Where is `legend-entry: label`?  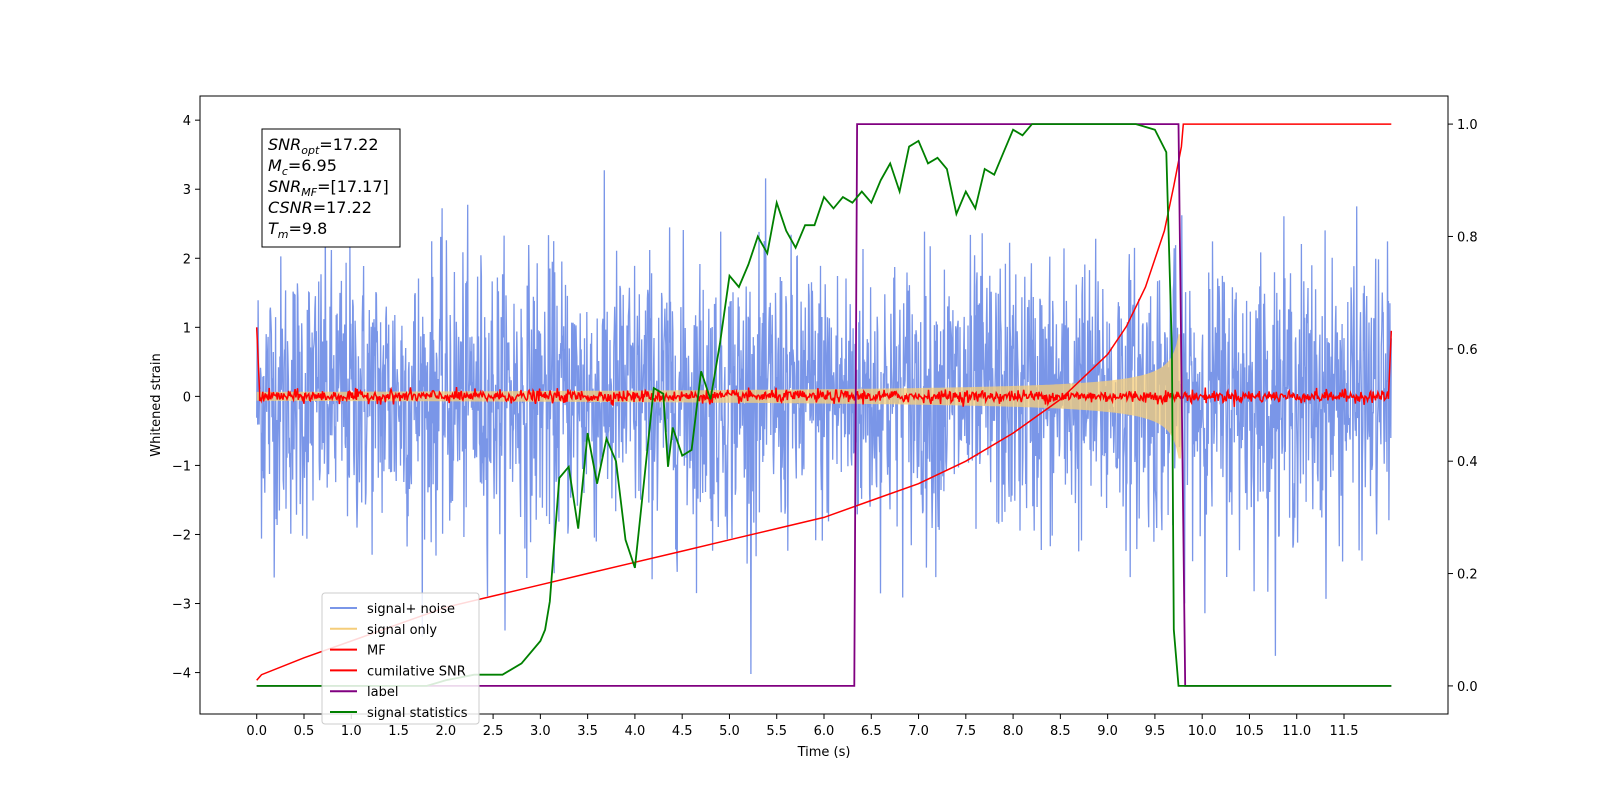 legend-entry: label is located at coordinates (382, 692).